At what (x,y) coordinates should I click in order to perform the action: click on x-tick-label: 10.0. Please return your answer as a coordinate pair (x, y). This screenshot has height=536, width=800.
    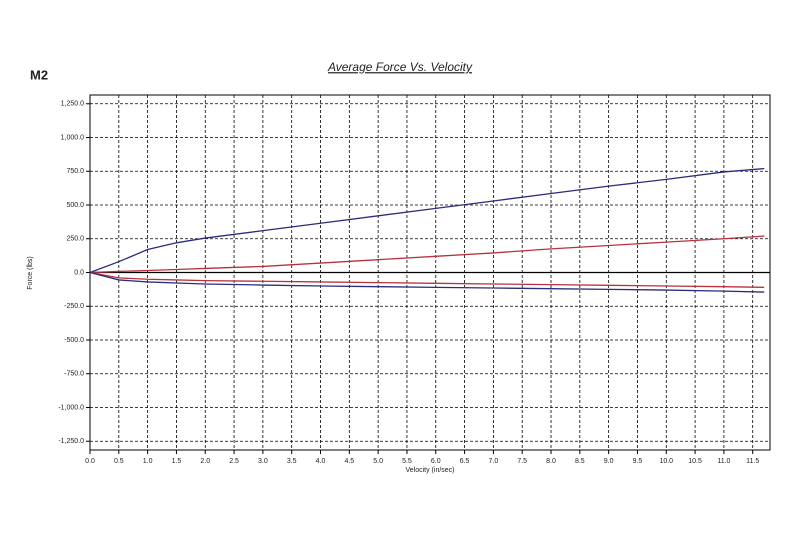
    Looking at the image, I should click on (666, 461).